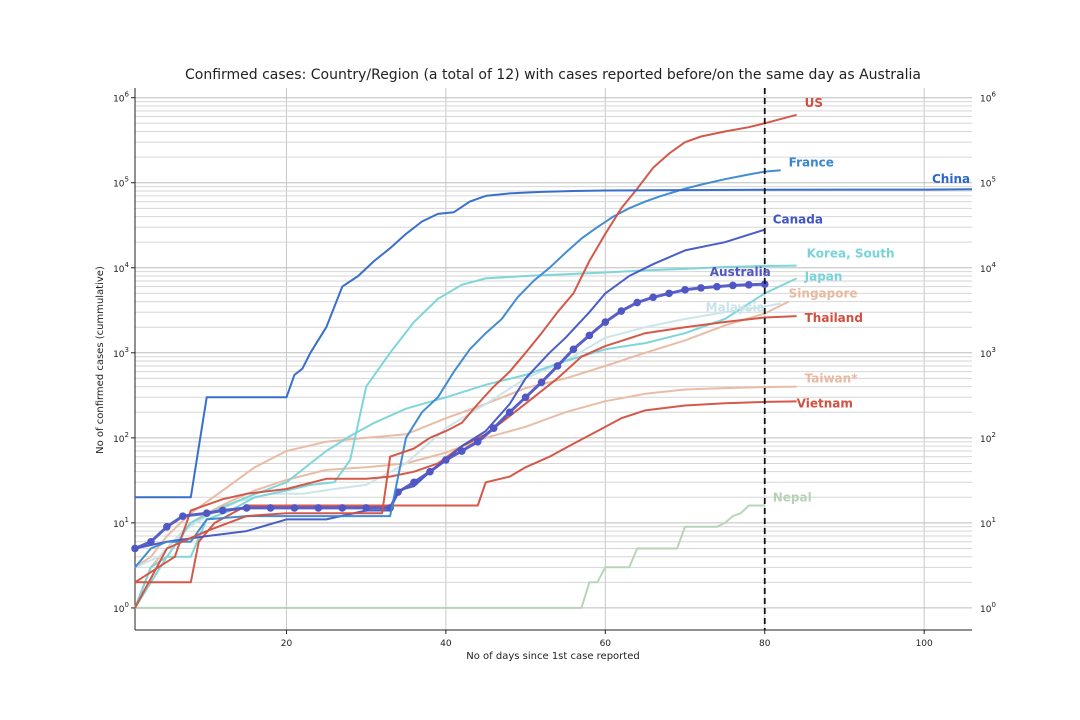 This screenshot has height=720, width=1080. I want to click on y-tick-label-left: 10³, so click(121, 353).